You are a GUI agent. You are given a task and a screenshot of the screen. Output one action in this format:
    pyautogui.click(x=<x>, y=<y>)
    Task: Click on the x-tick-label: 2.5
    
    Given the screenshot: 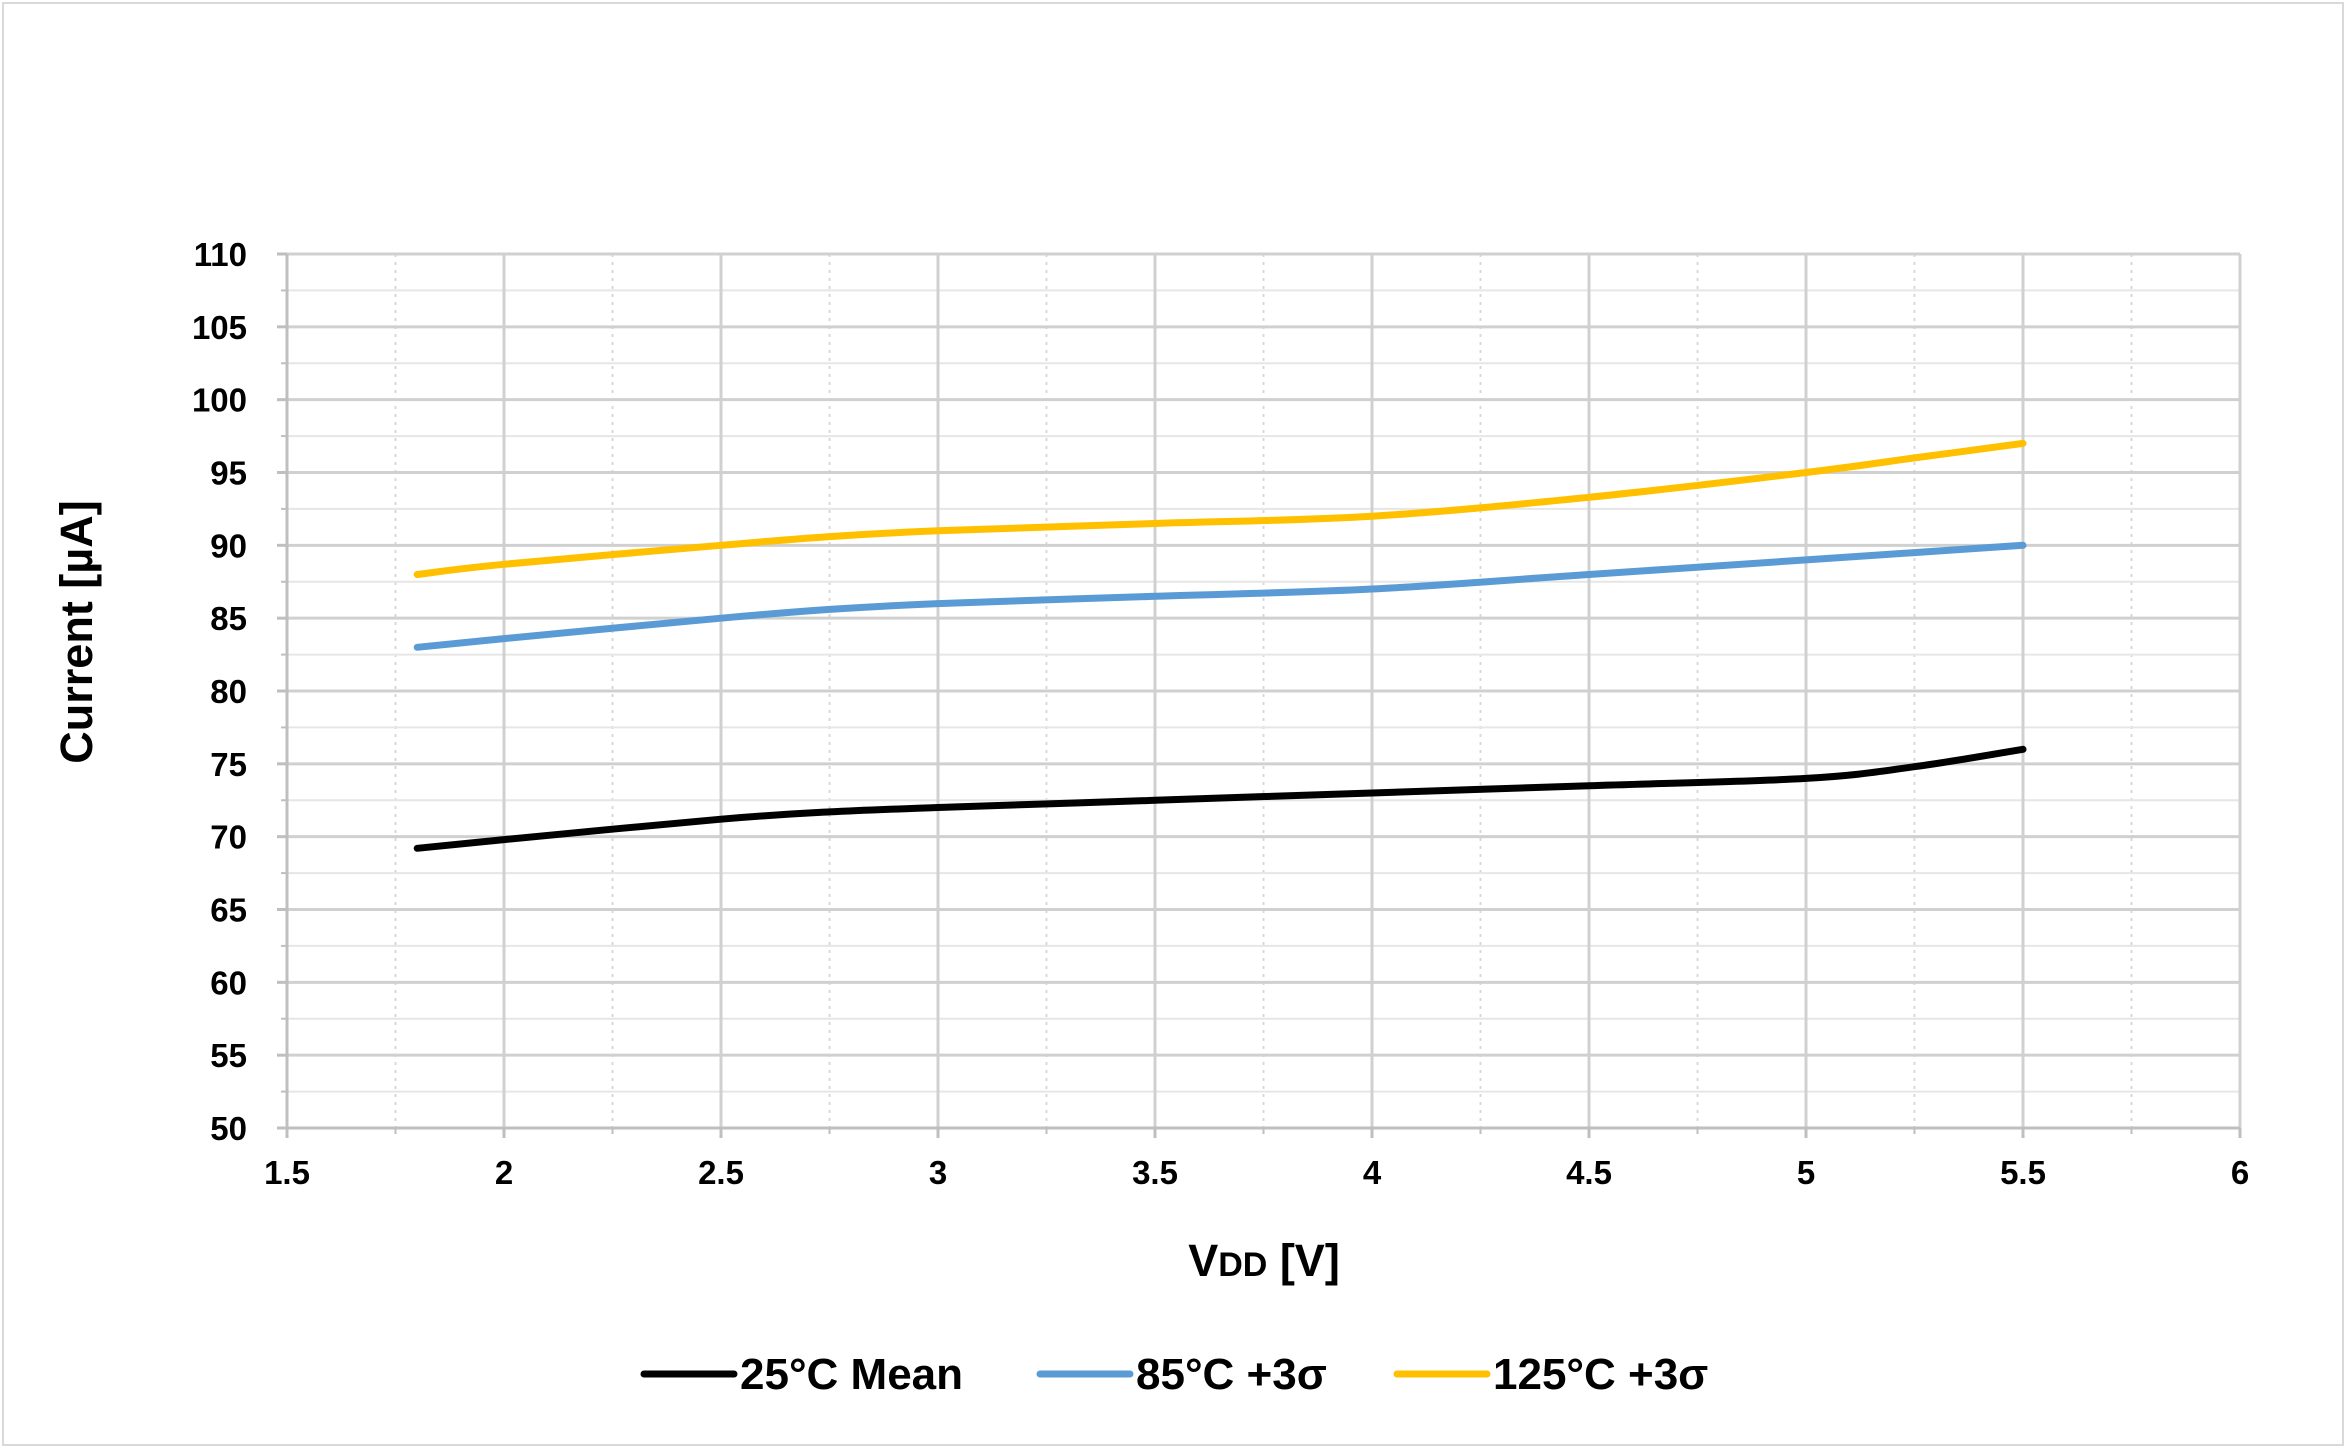 What is the action you would take?
    pyautogui.click(x=721, y=1172)
    